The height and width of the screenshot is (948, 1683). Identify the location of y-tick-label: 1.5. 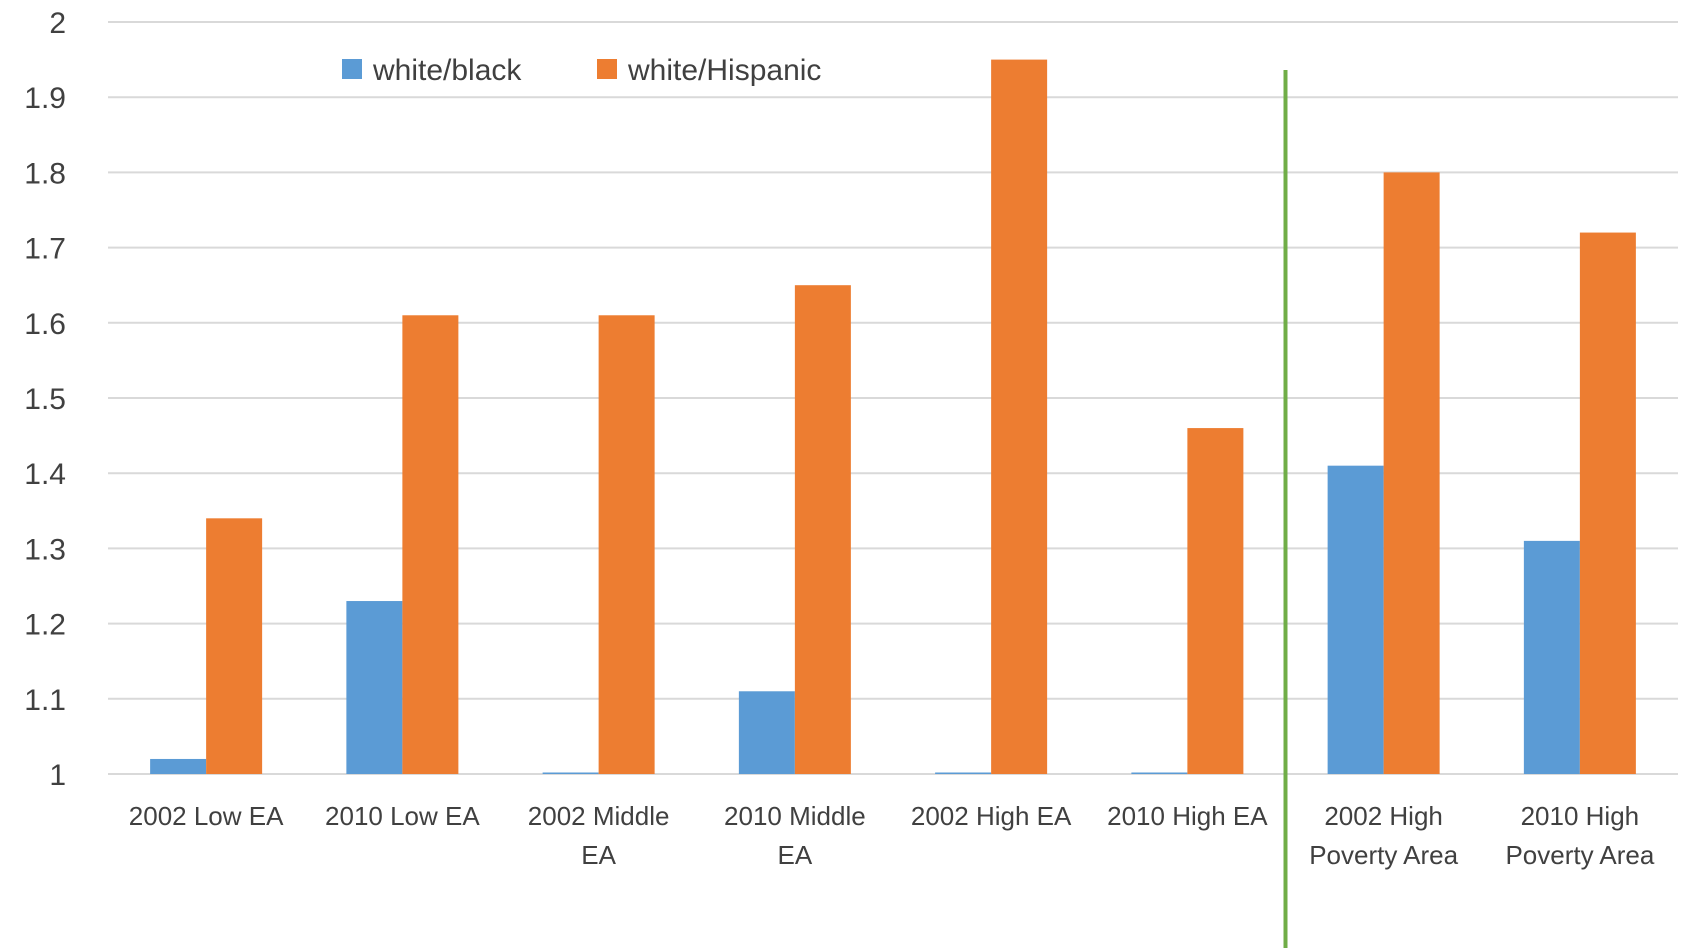
(45, 399).